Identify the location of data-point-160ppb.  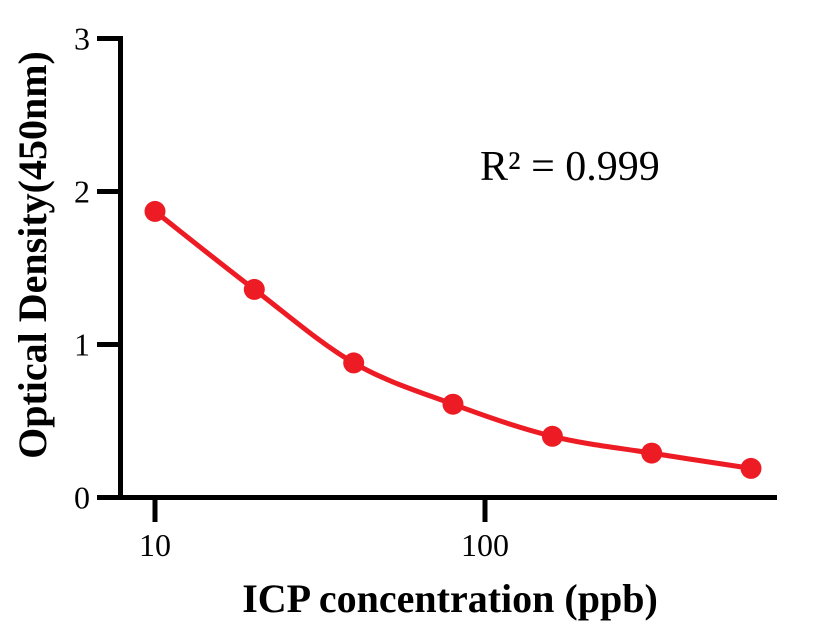
(552, 436).